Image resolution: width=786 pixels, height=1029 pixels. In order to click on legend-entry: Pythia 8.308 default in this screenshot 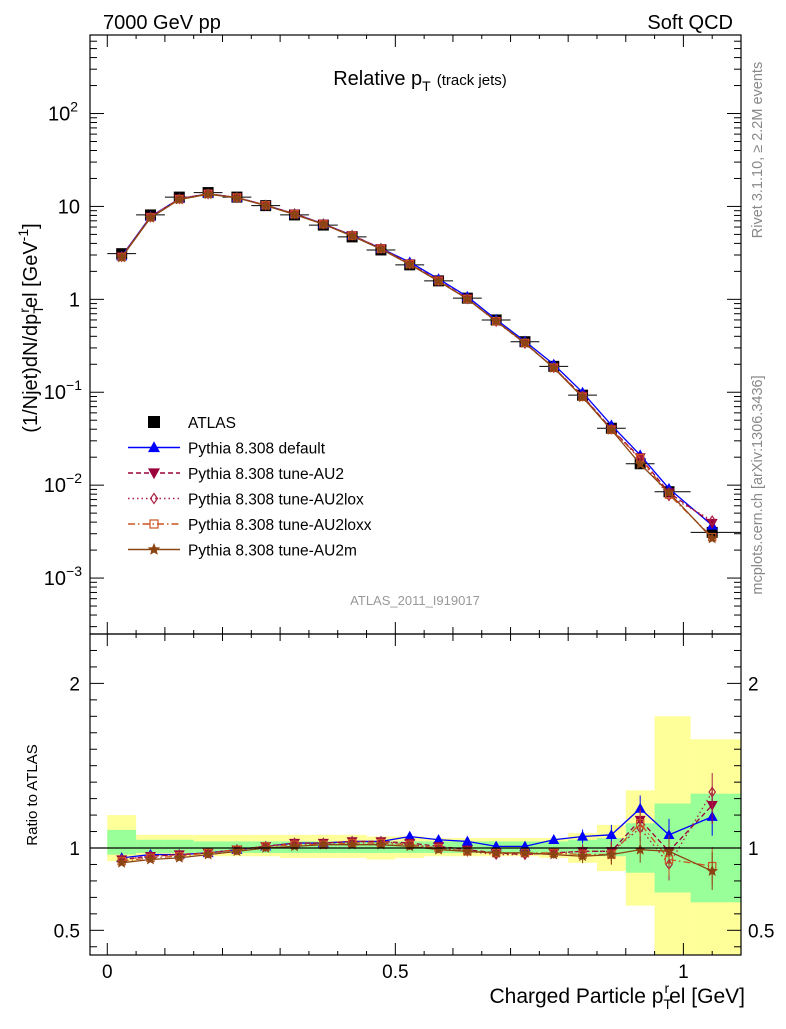, I will do `click(227, 449)`.